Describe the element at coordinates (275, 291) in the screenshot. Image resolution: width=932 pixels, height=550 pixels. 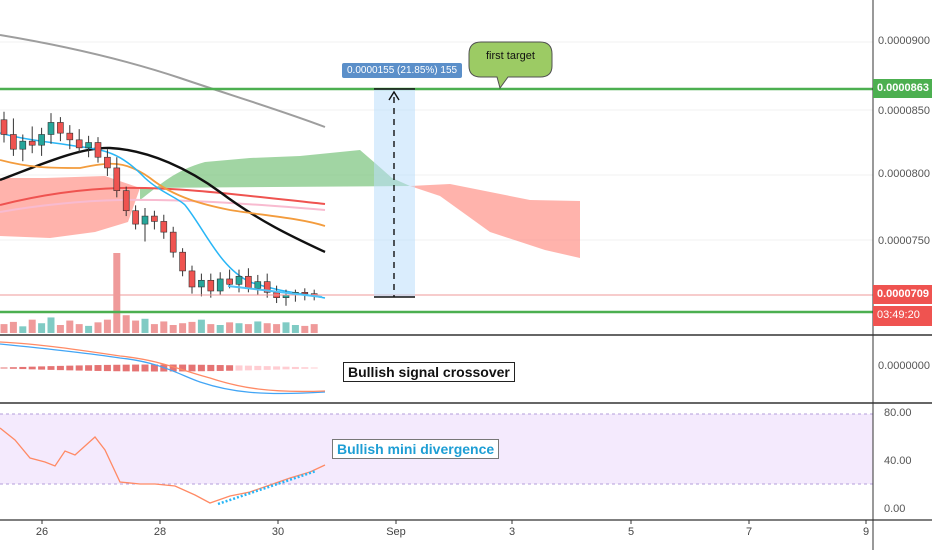
I see `price-trendline` at that location.